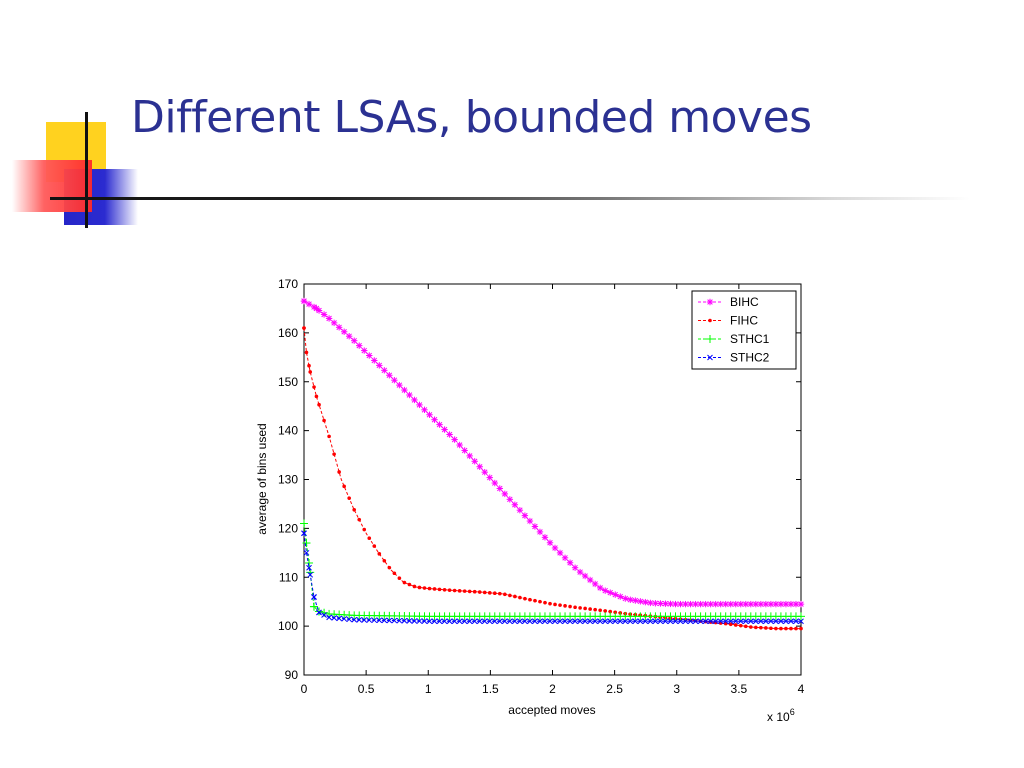 This screenshot has height=768, width=1024. What do you see at coordinates (262, 478) in the screenshot?
I see `y-axis-label: average of bins used` at bounding box center [262, 478].